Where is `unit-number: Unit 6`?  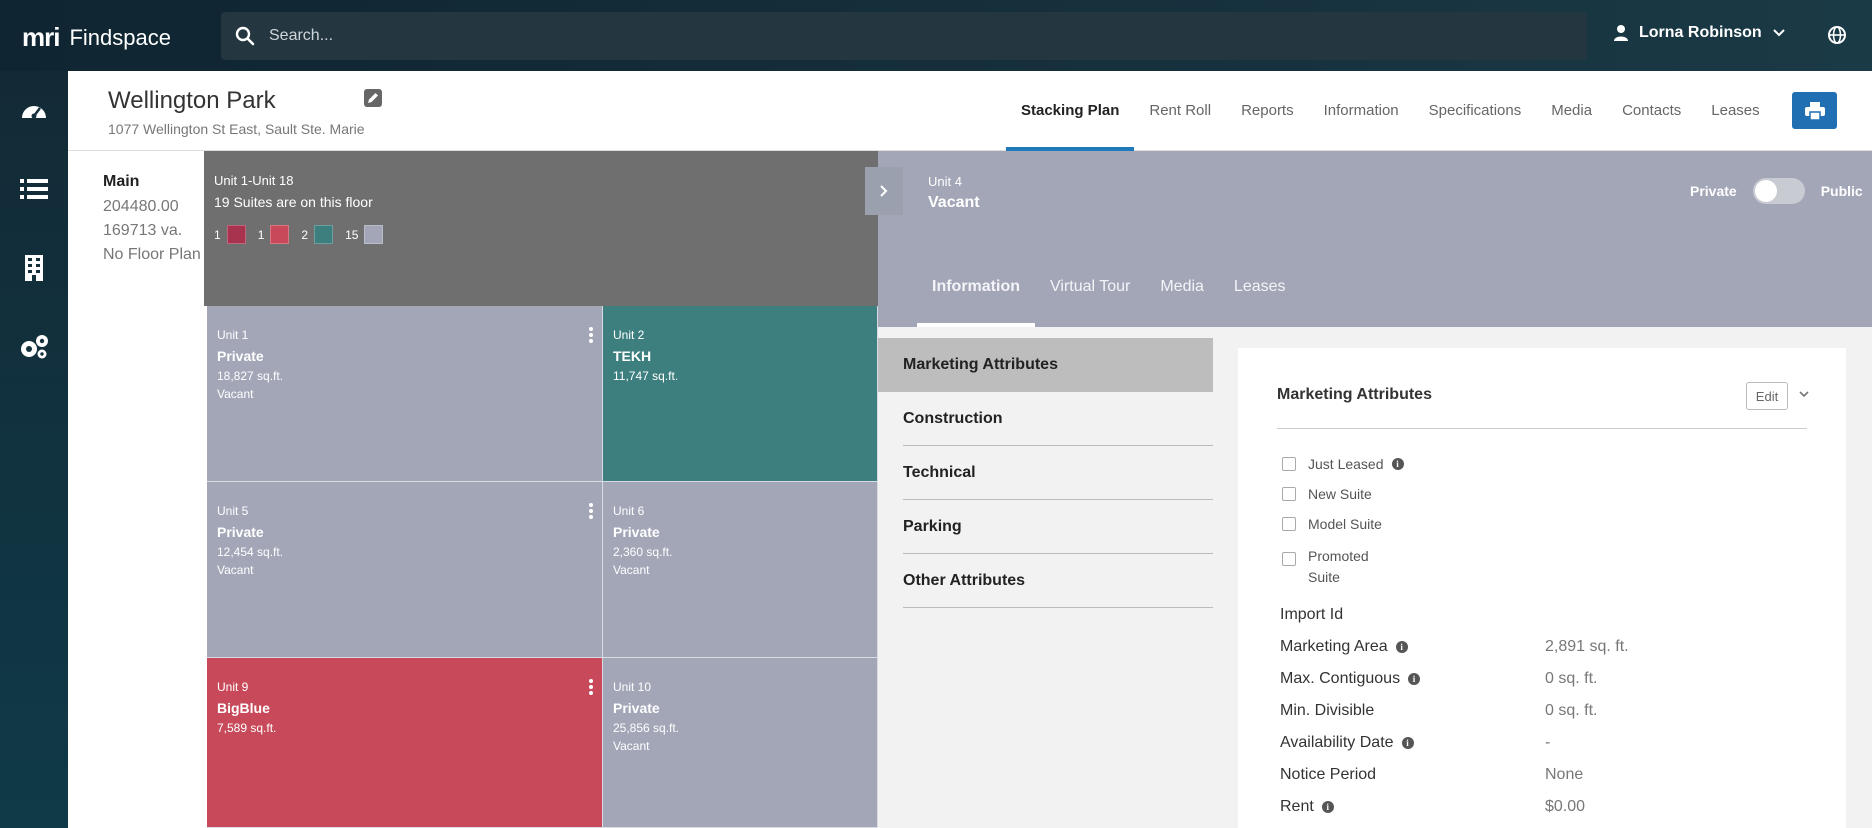
unit-number: Unit 6 is located at coordinates (629, 511).